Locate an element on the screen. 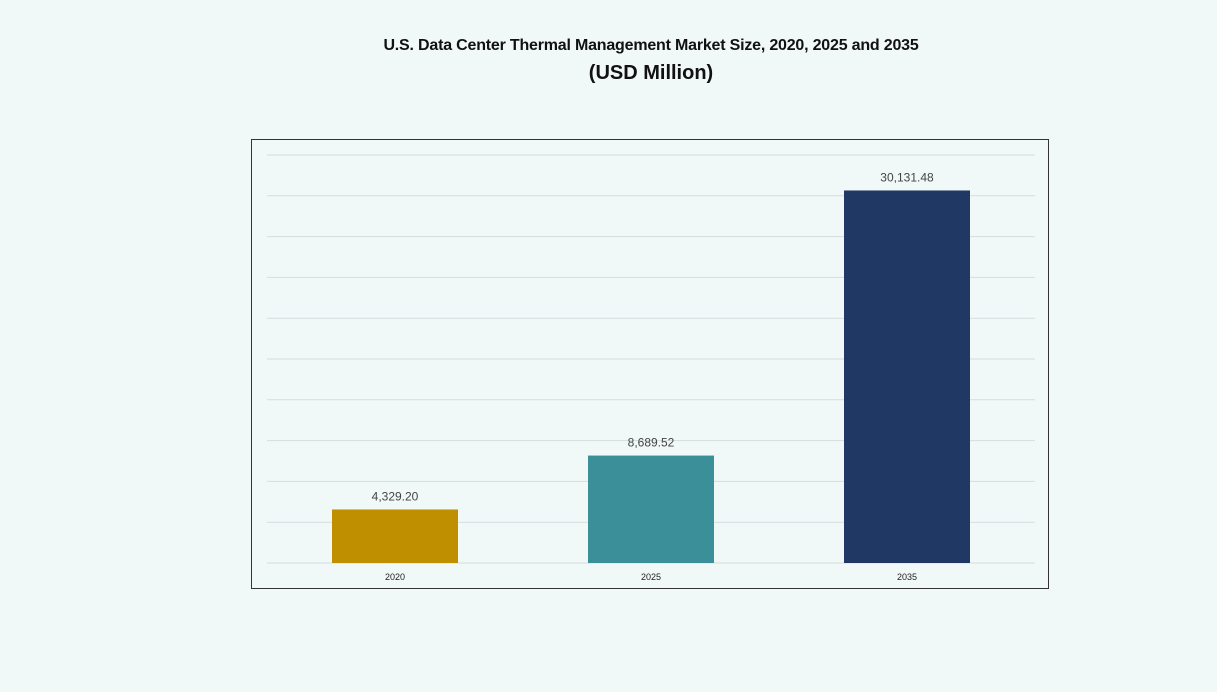  bar-2035 is located at coordinates (907, 376).